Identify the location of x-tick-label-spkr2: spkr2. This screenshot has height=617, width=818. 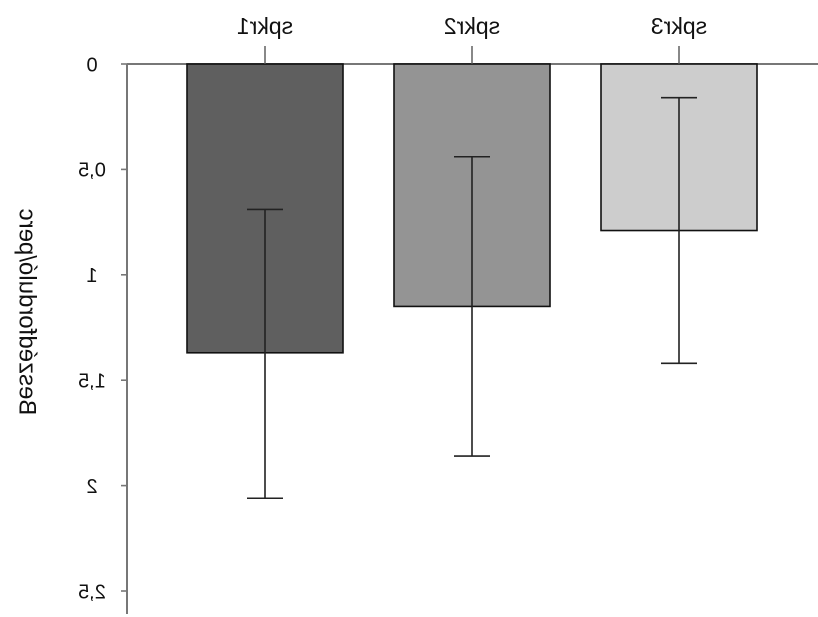
(472, 26).